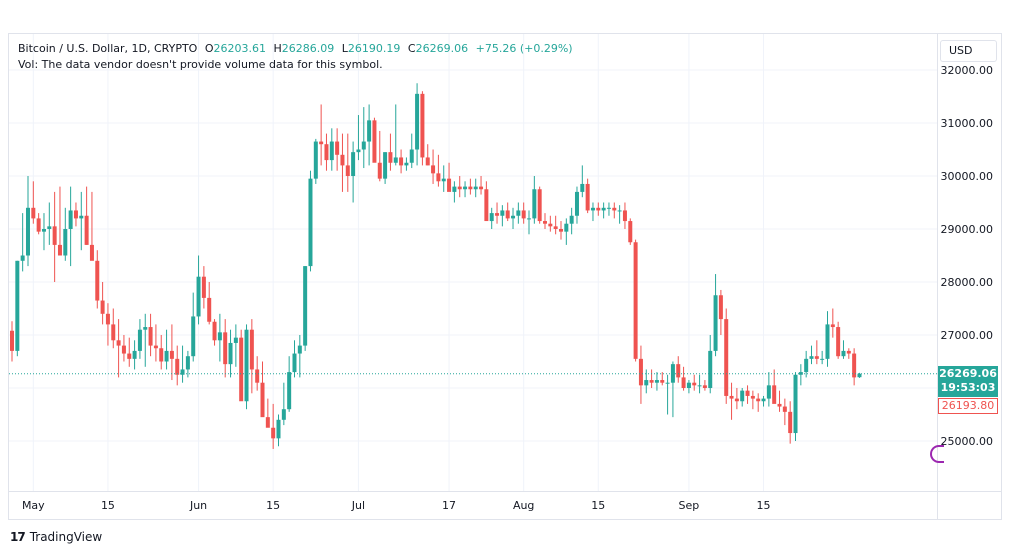 This screenshot has height=555, width=1012. Describe the element at coordinates (358, 505) in the screenshot. I see `time-tick-label: Jul` at that location.